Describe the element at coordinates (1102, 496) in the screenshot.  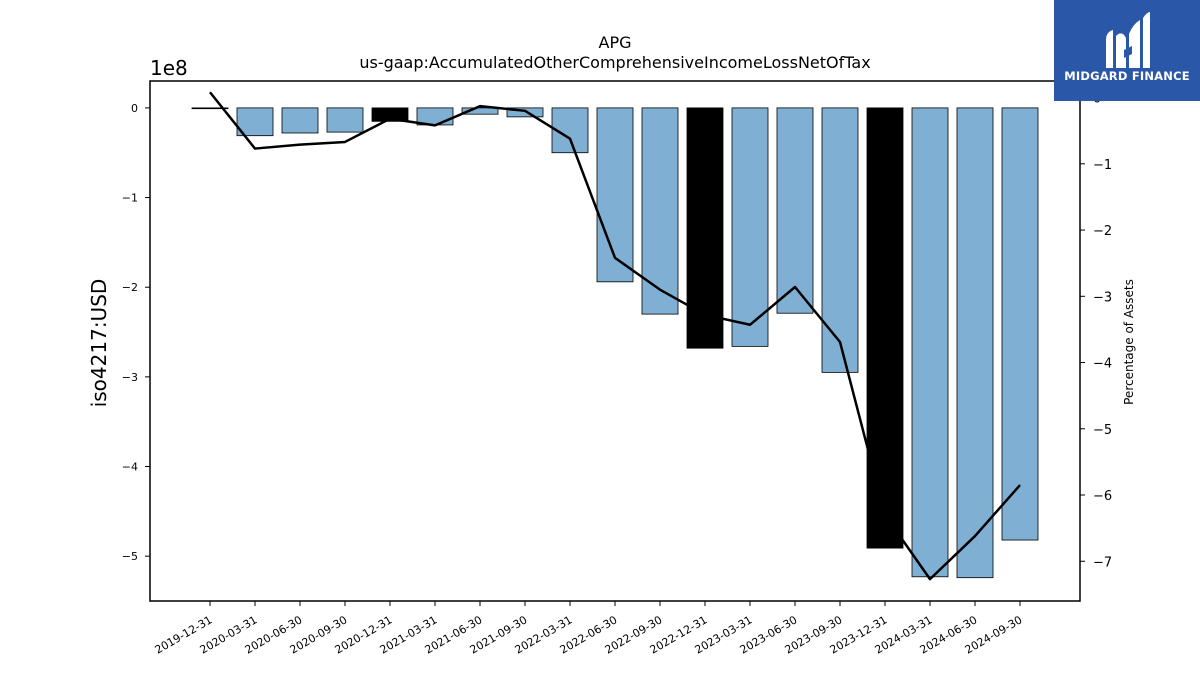
I see `y2-tick-label: −6` at that location.